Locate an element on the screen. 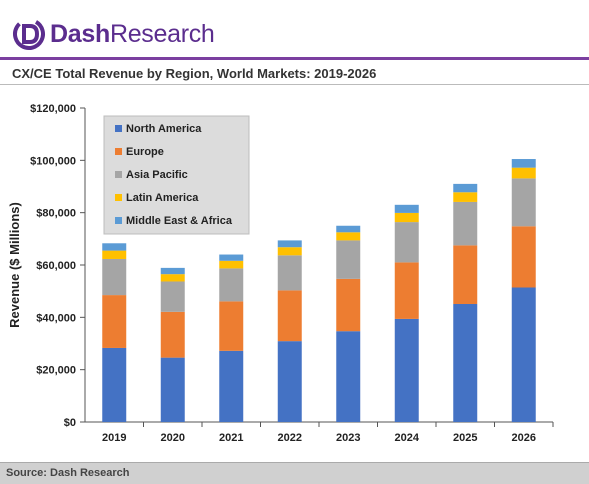 The width and height of the screenshot is (589, 484). source-note: Source: Dash Research is located at coordinates (68, 473).